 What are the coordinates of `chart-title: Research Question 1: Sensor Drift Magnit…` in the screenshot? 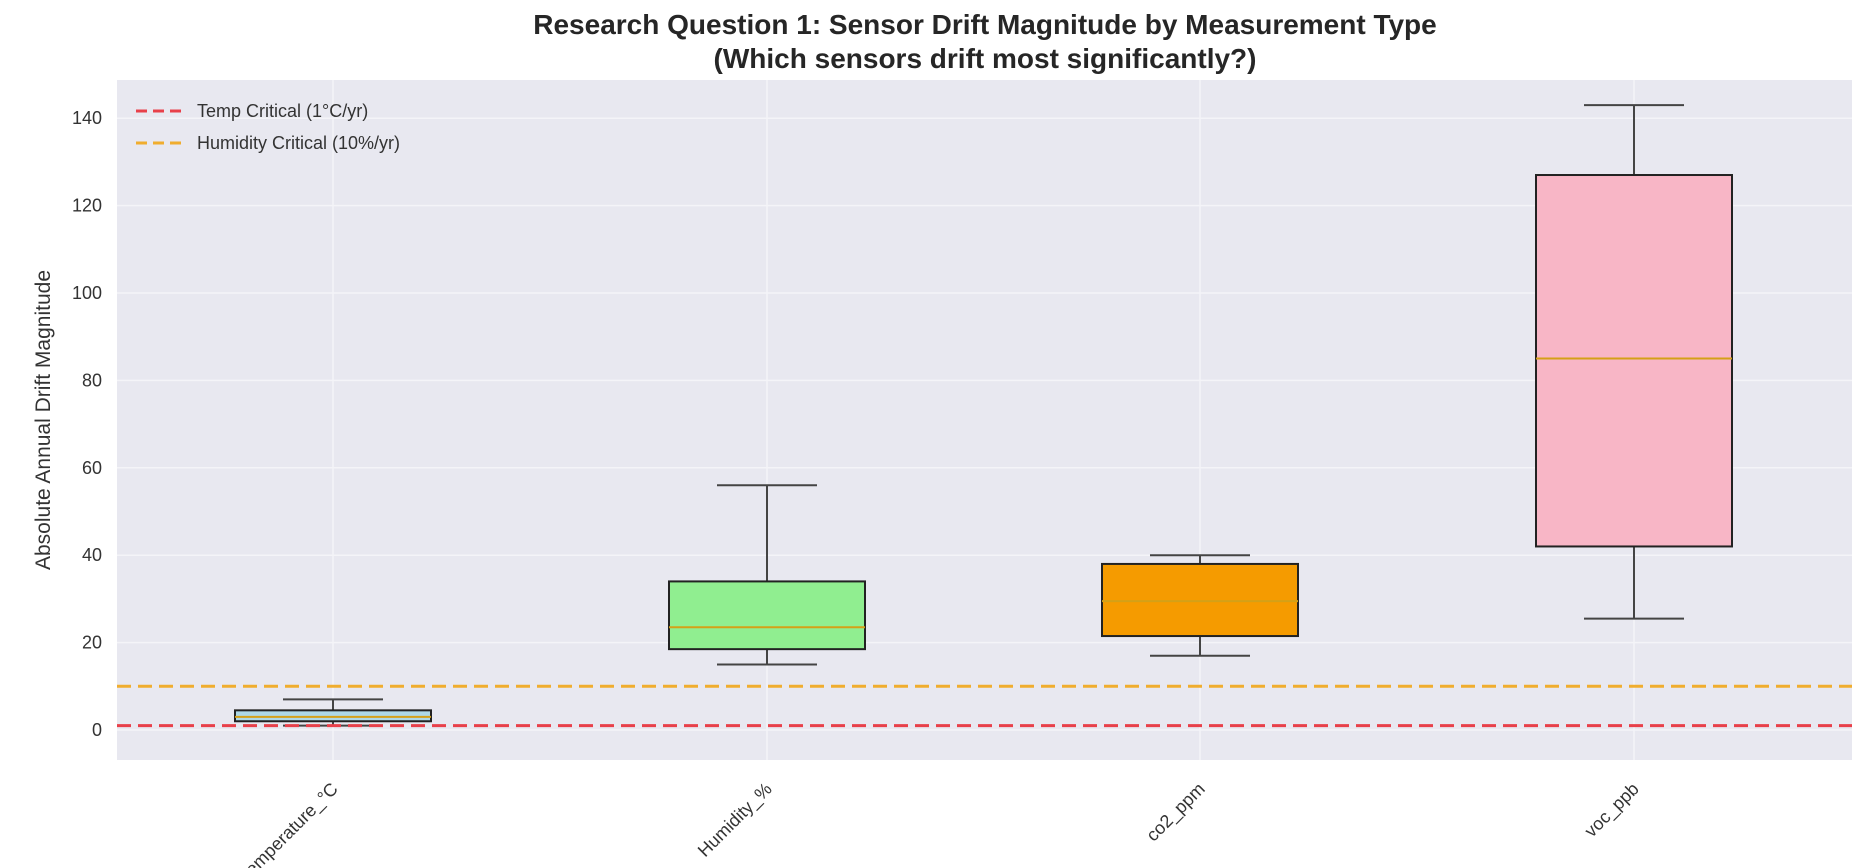 It's located at (984, 24).